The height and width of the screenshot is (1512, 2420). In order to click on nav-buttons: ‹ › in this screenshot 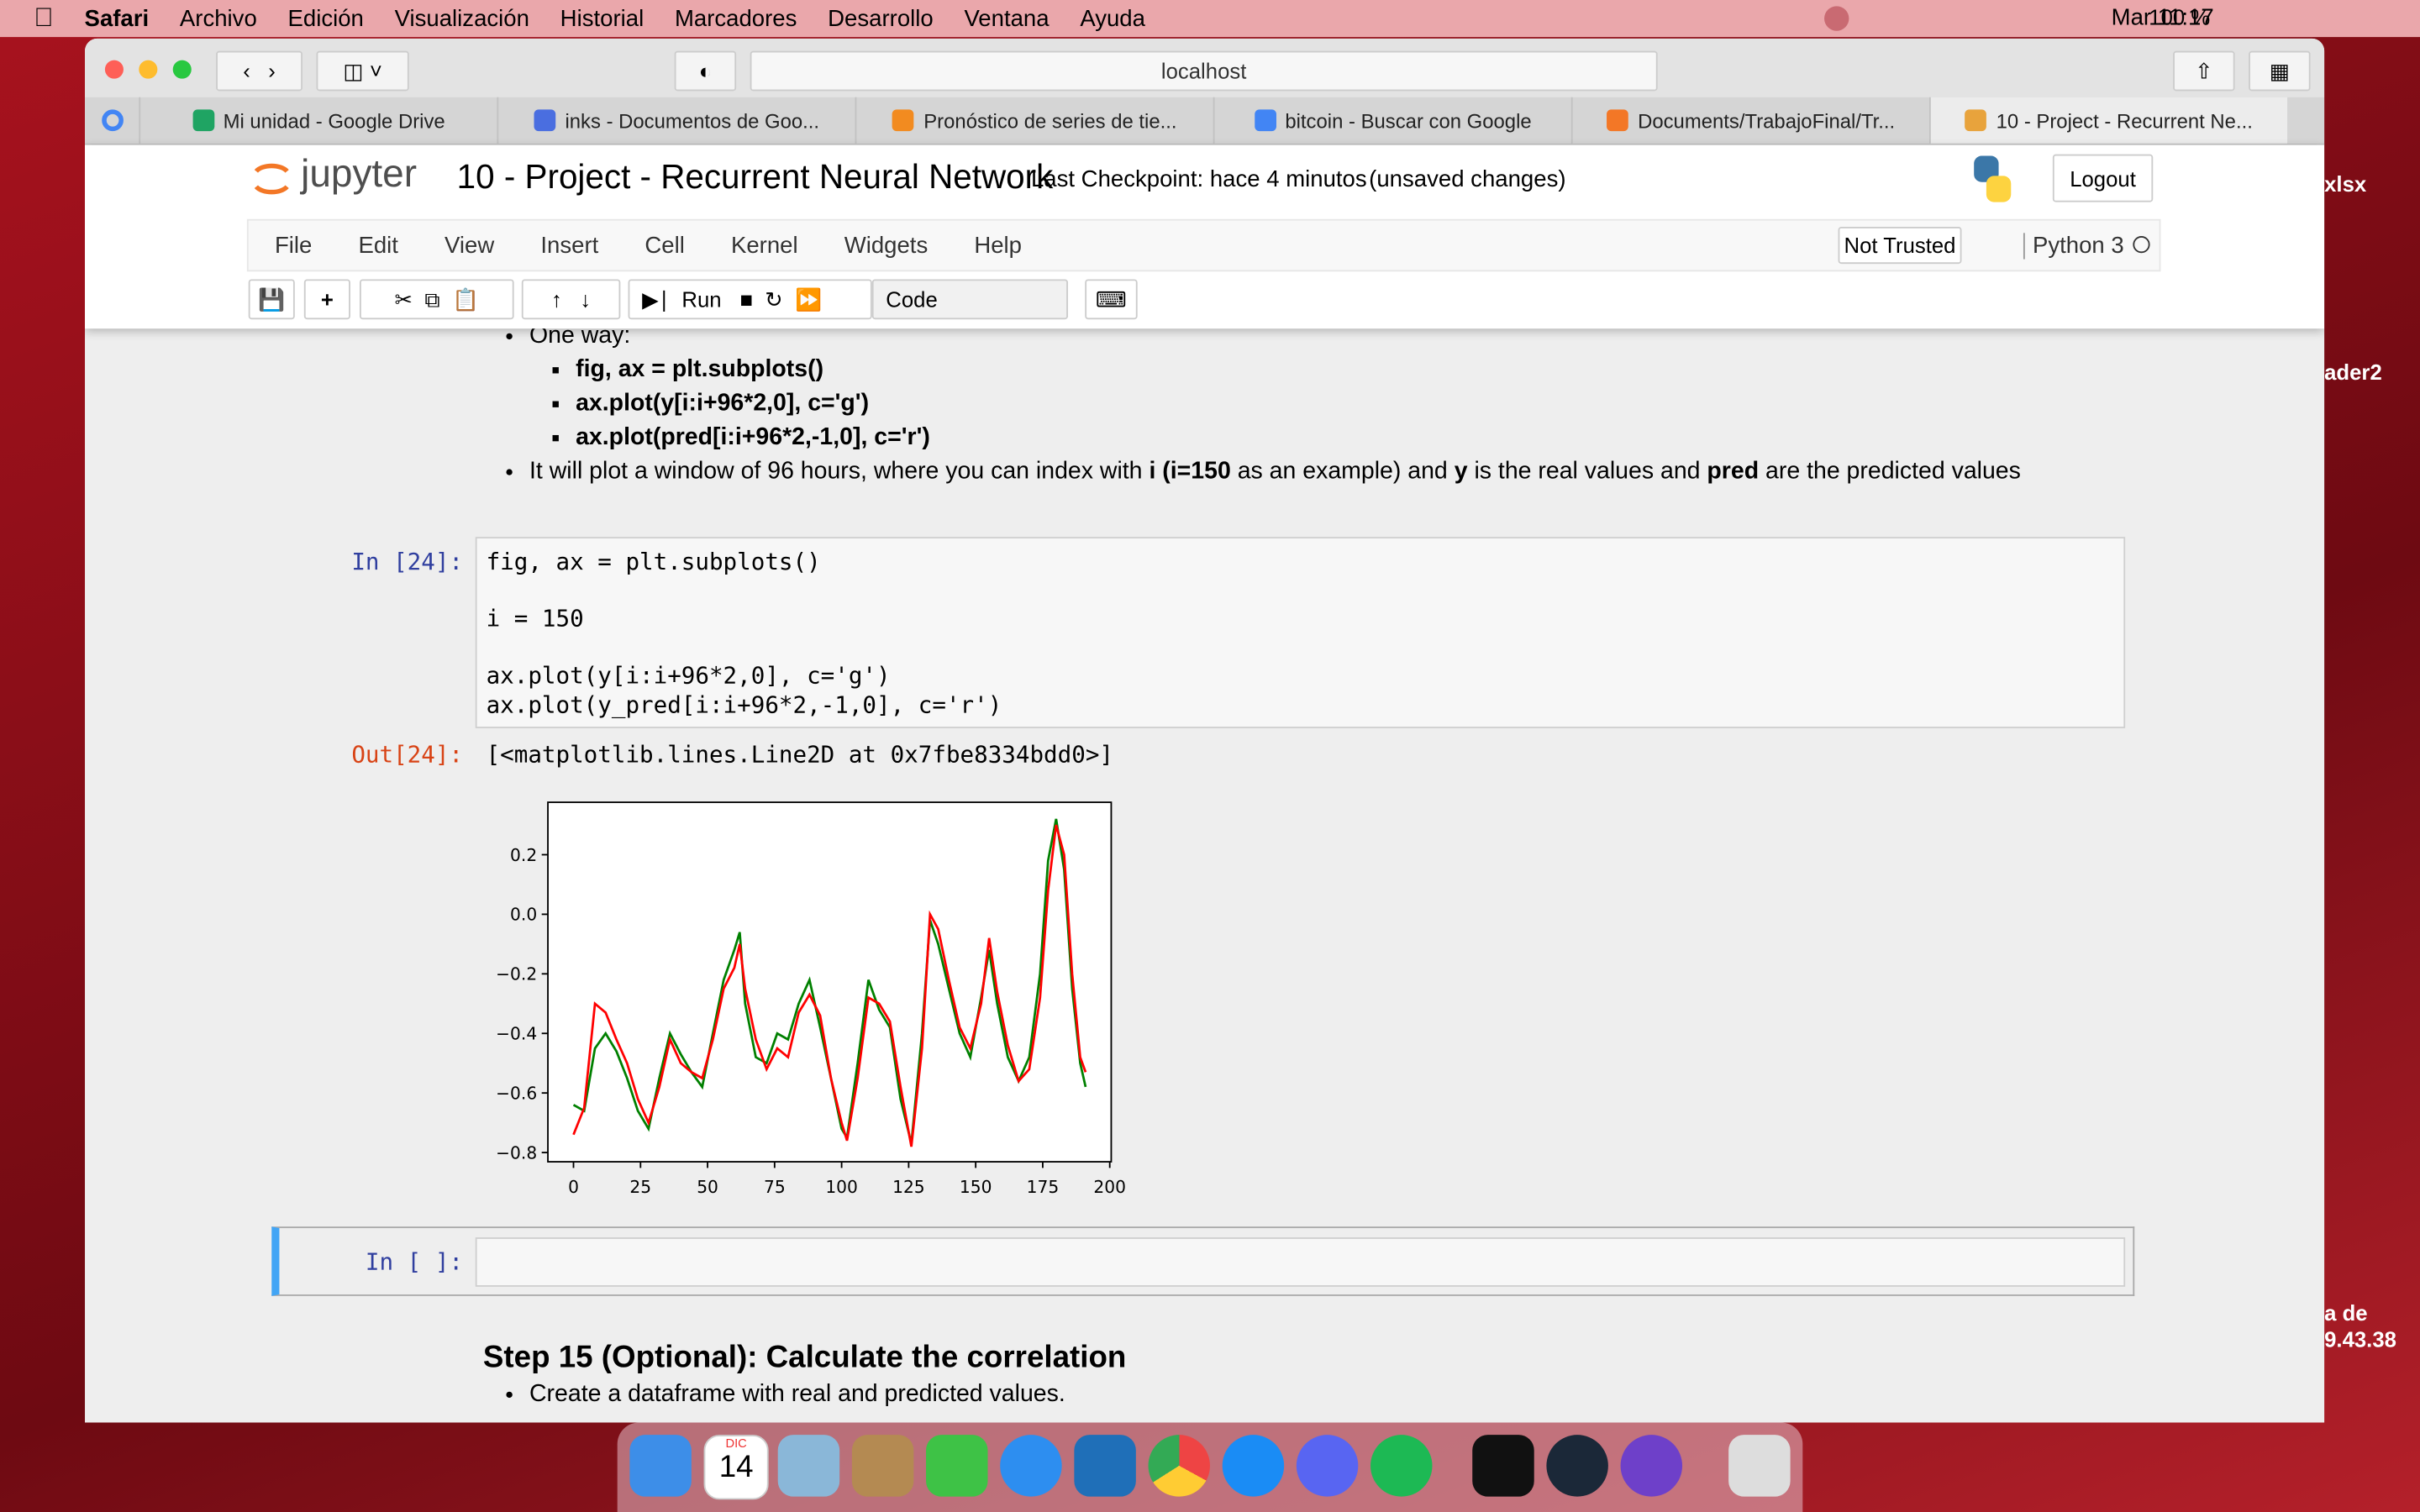, I will do `click(259, 71)`.